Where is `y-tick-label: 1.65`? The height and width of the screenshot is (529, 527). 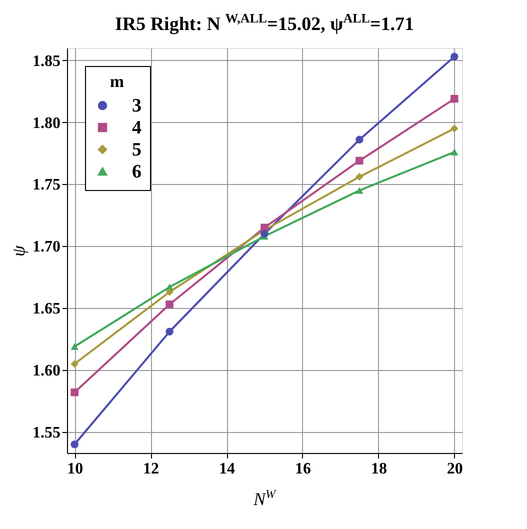
y-tick-label: 1.65 is located at coordinates (46, 309).